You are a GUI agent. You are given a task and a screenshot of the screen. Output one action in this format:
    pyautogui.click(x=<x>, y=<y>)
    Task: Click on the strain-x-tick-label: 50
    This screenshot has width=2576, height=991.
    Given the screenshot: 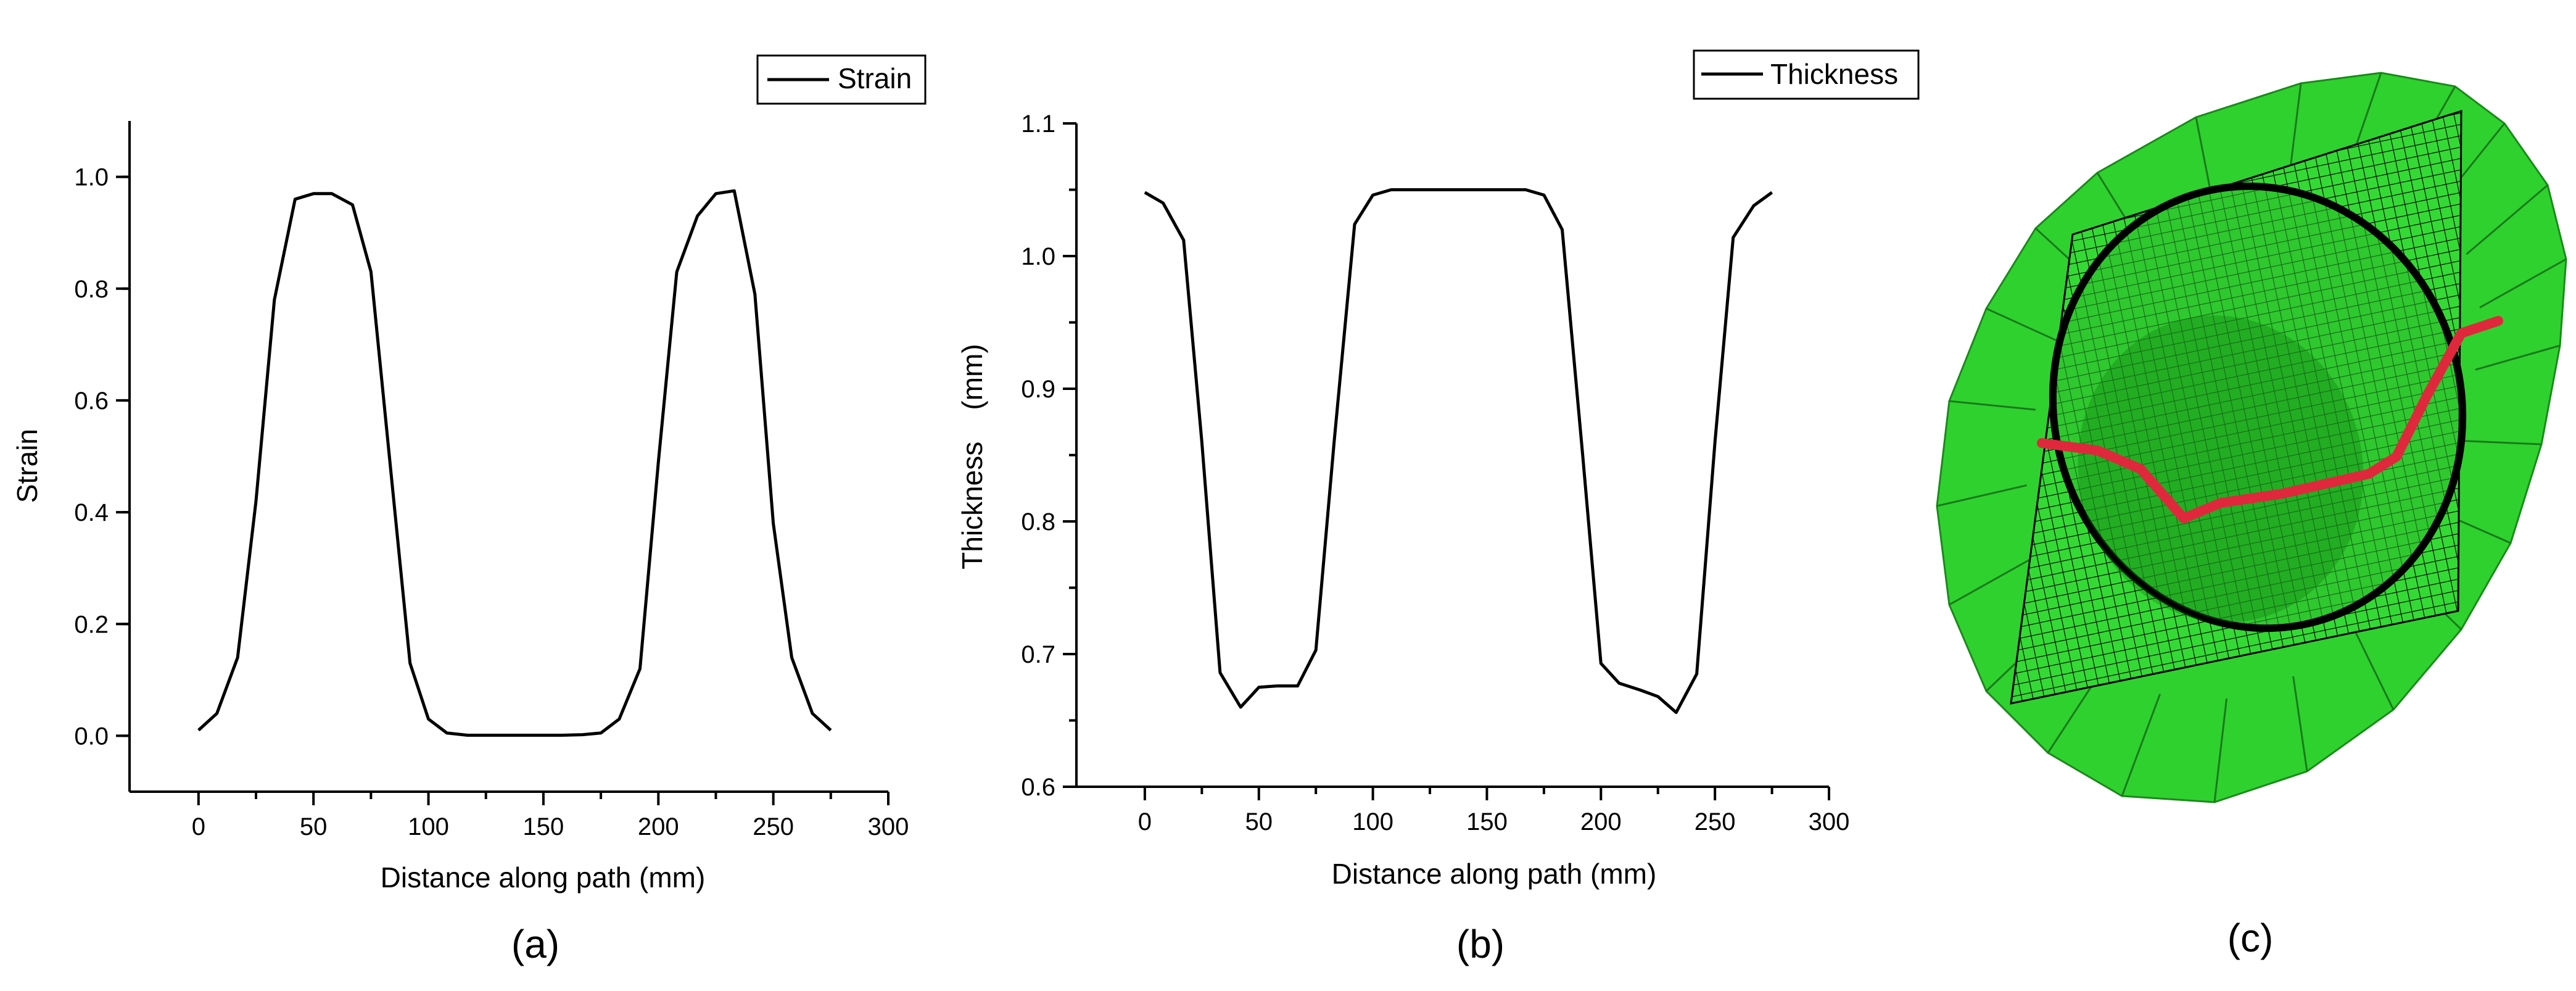 What is the action you would take?
    pyautogui.click(x=314, y=826)
    